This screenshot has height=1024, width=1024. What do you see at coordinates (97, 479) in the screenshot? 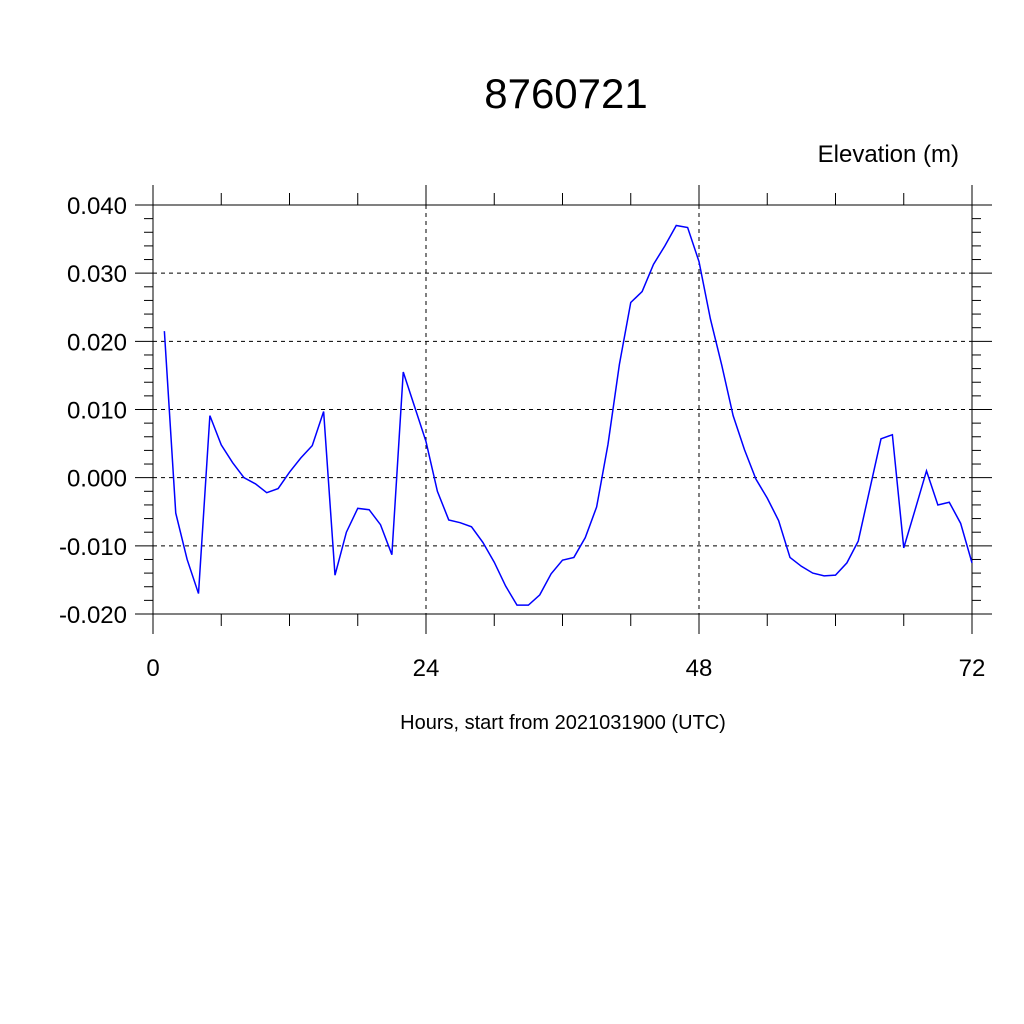
I see `y-tick-label: 0.000` at bounding box center [97, 479].